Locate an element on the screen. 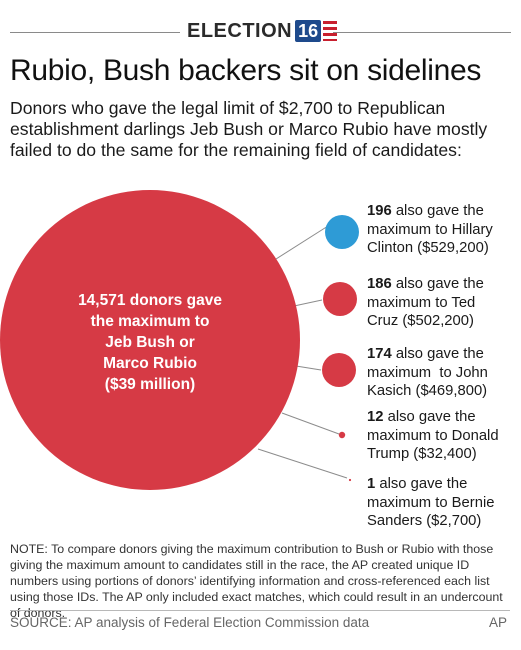 This screenshot has height=650, width=521. main-label-line: Marco Rubio is located at coordinates (150, 363).